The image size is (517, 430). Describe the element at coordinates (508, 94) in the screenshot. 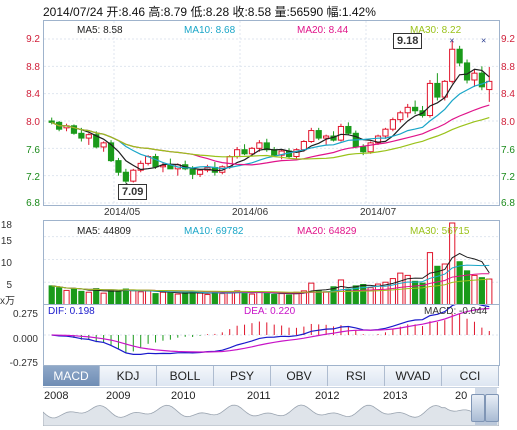

I see `price-ytick-right: 8.4` at that location.